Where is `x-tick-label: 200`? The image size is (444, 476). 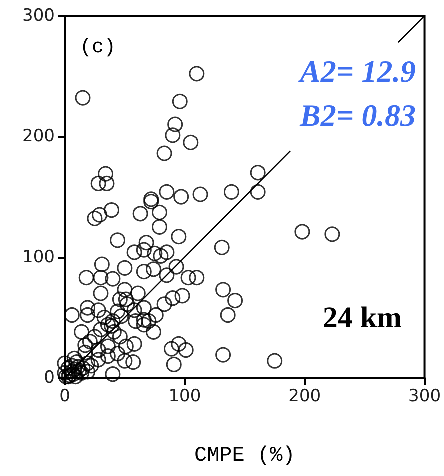 x-tick-label: 200 is located at coordinates (305, 396).